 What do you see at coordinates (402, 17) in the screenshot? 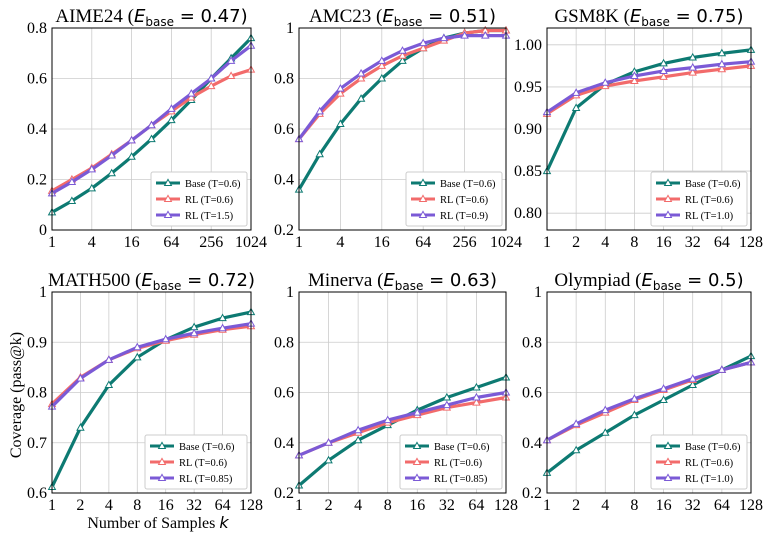
I see `subplot-title: AMC23 (Ebase = 0.51)` at bounding box center [402, 17].